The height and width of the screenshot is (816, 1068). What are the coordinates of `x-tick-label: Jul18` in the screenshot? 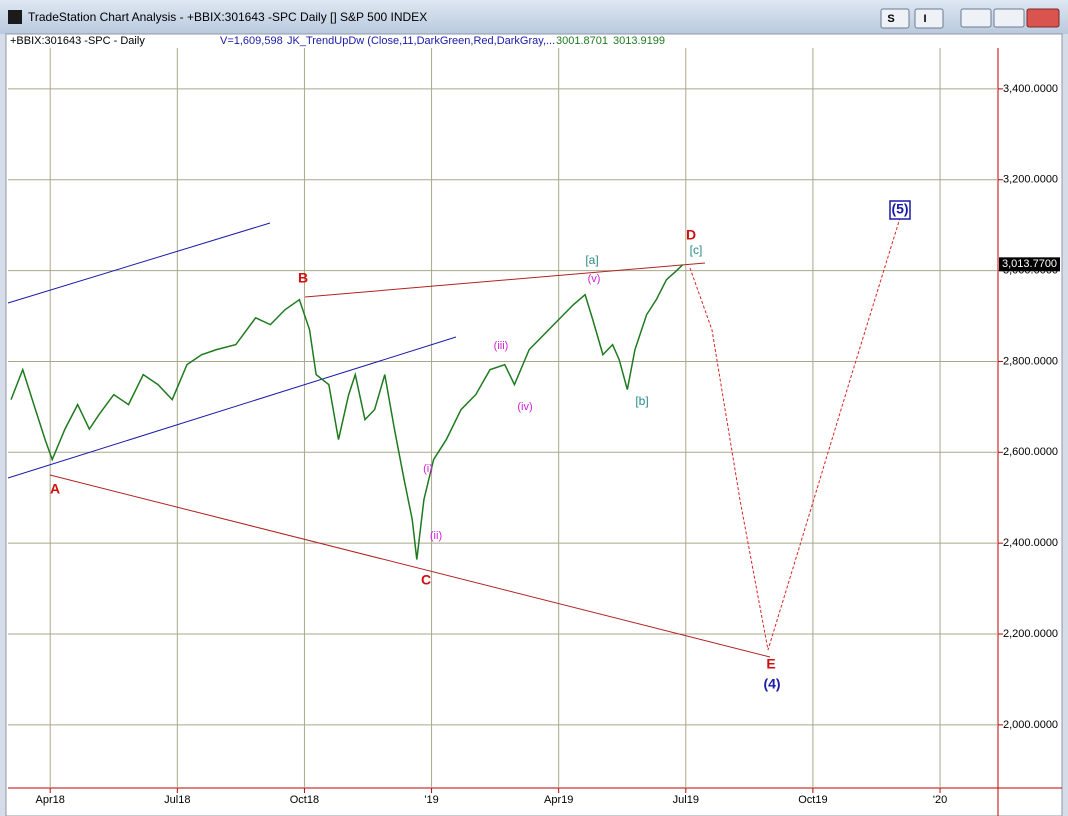 It's located at (177, 800).